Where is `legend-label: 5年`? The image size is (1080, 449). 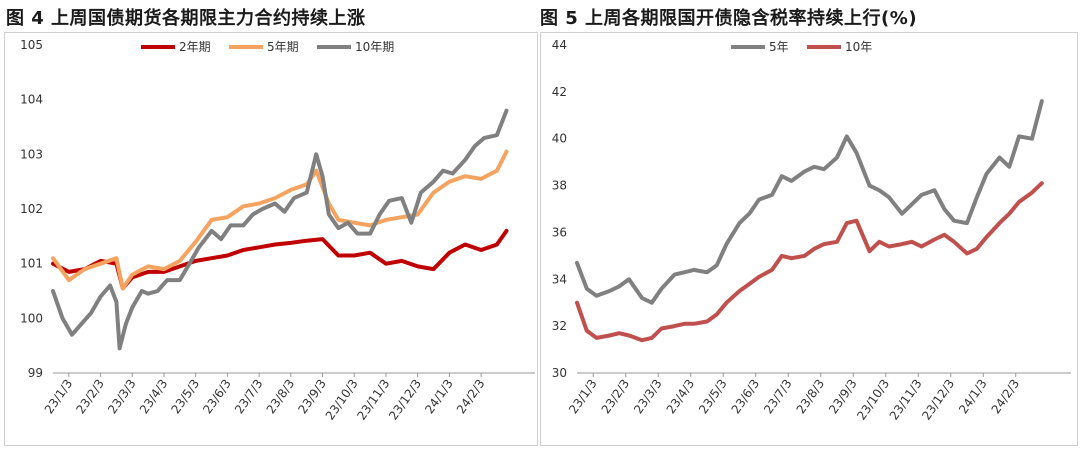
legend-label: 5年 is located at coordinates (779, 47).